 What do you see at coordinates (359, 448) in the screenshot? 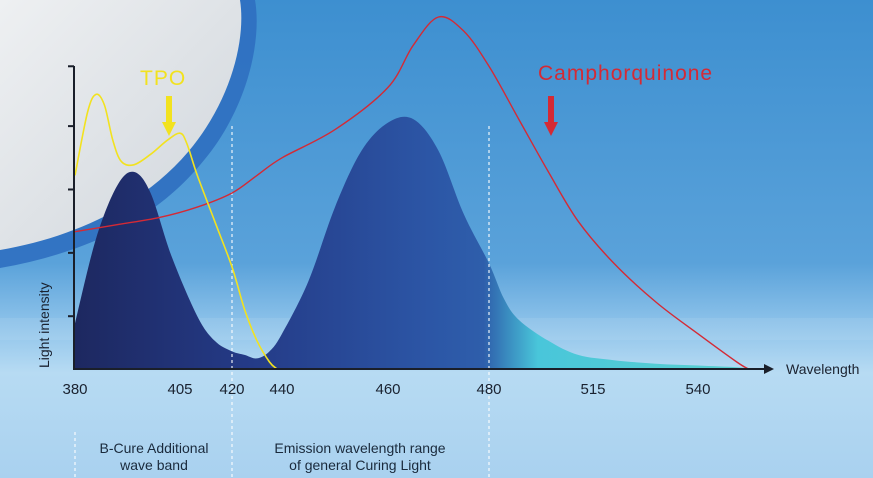
I see `band-note-general-line1: Emission wavelength range` at bounding box center [359, 448].